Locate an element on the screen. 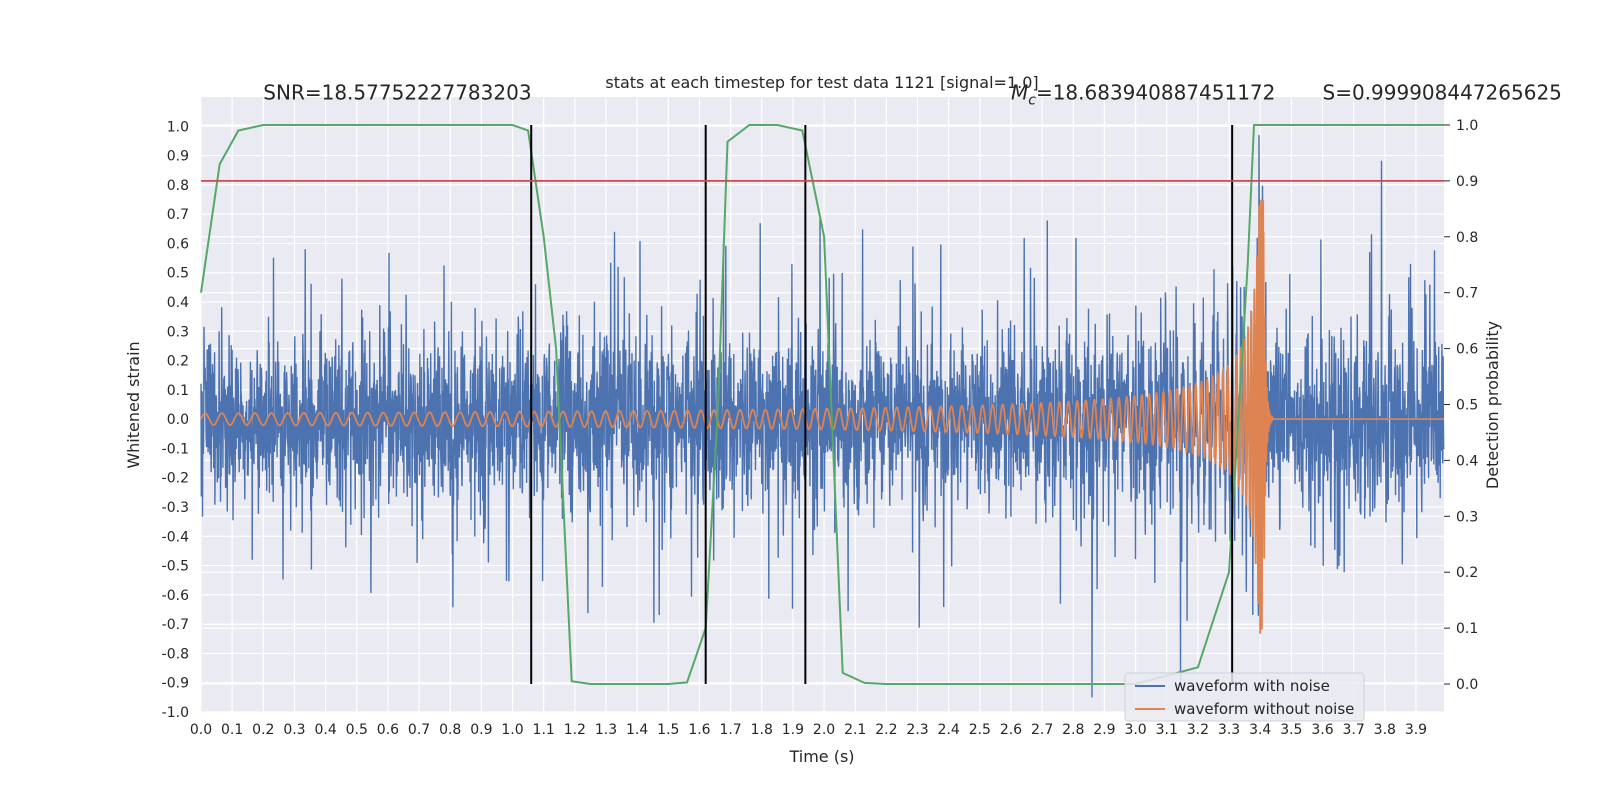 This screenshot has width=1600, height=800. x-tick-label: 2.2 is located at coordinates (886, 730).